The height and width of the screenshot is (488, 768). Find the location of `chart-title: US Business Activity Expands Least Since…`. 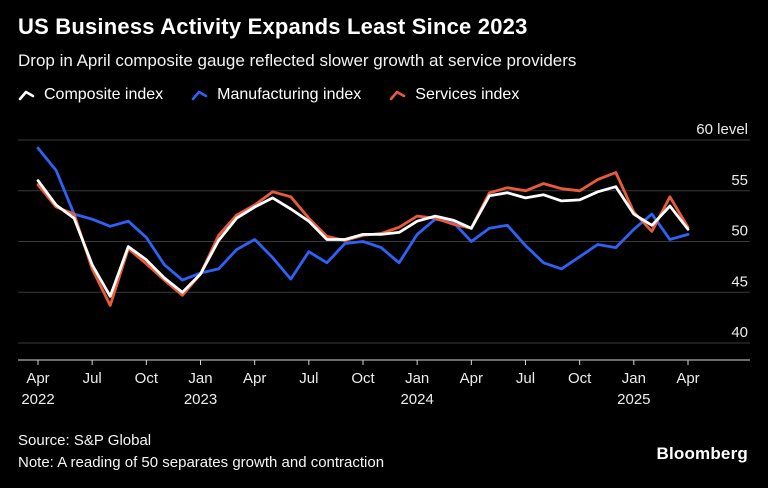

chart-title: US Business Activity Expands Least Since… is located at coordinates (273, 26).